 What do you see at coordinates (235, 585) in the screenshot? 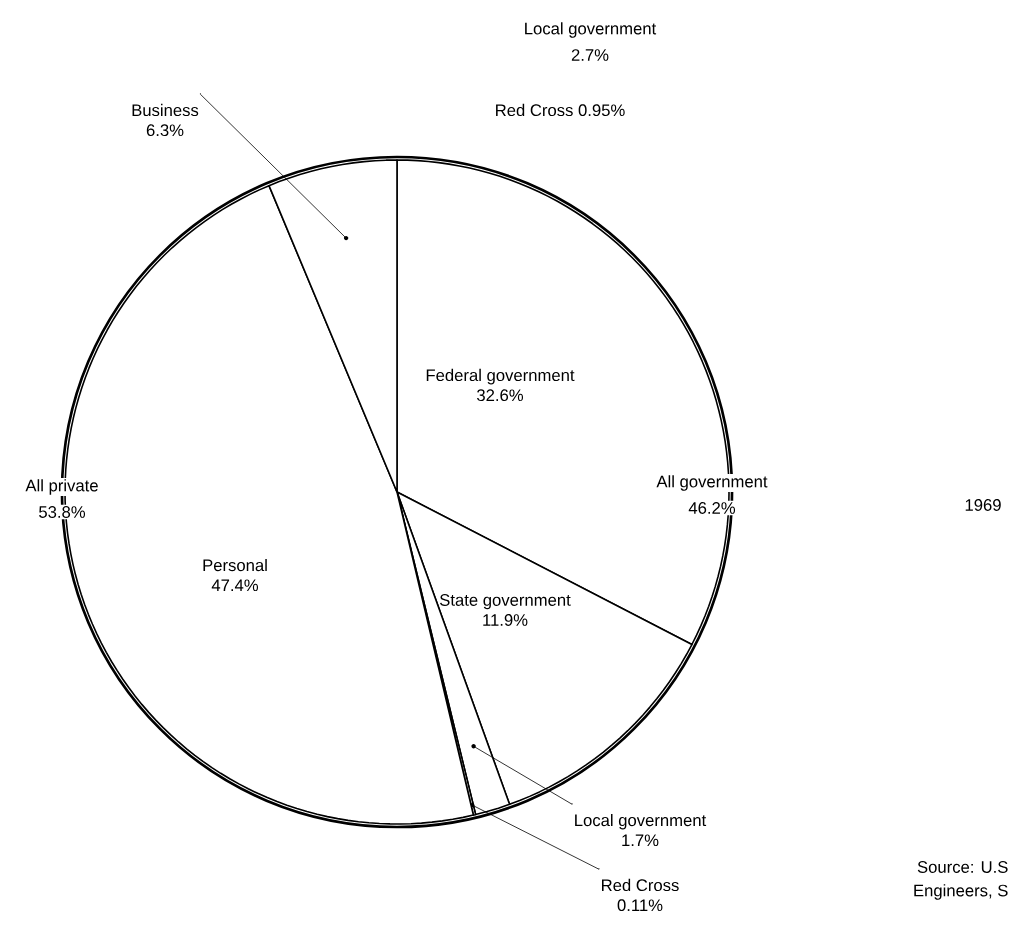
I see `data-label: 47.4%` at bounding box center [235, 585].